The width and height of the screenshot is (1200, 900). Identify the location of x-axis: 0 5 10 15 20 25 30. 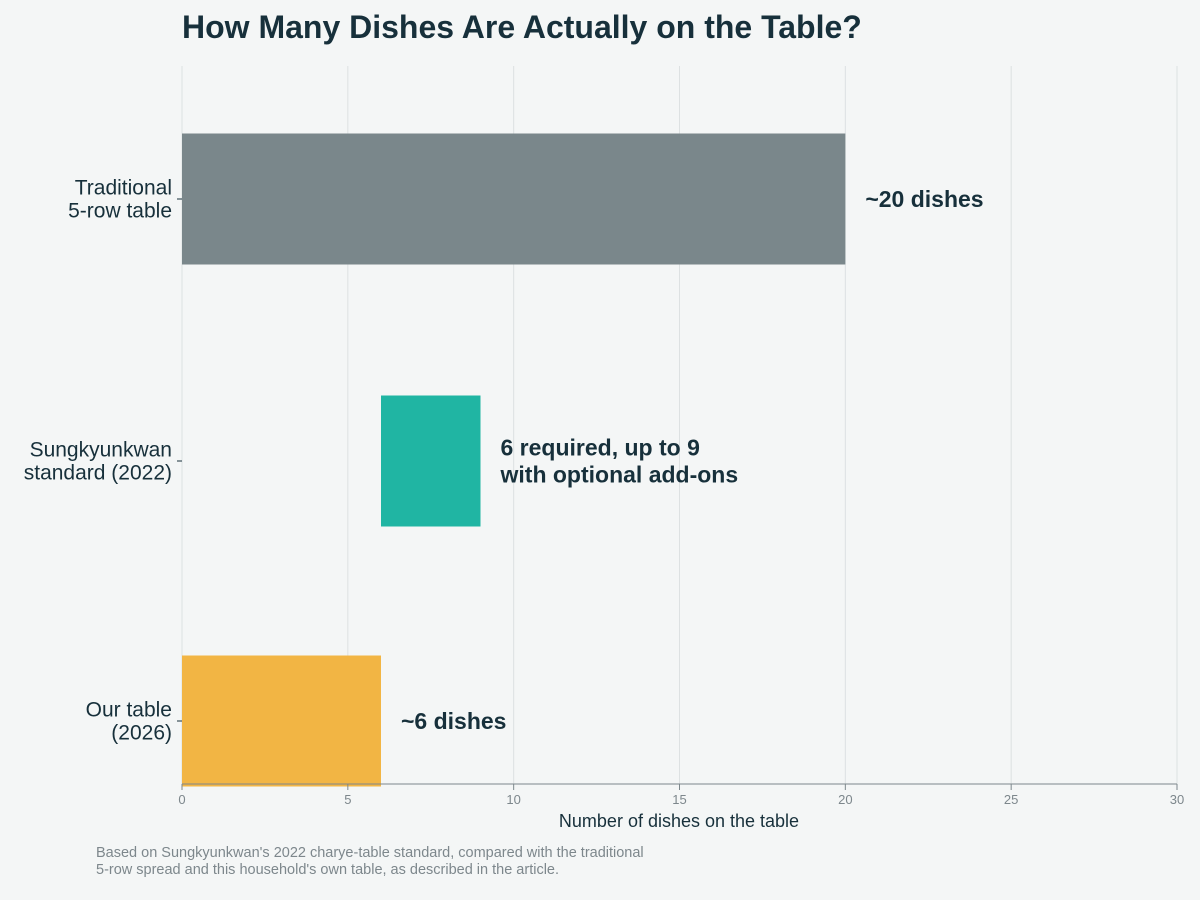
(681, 795).